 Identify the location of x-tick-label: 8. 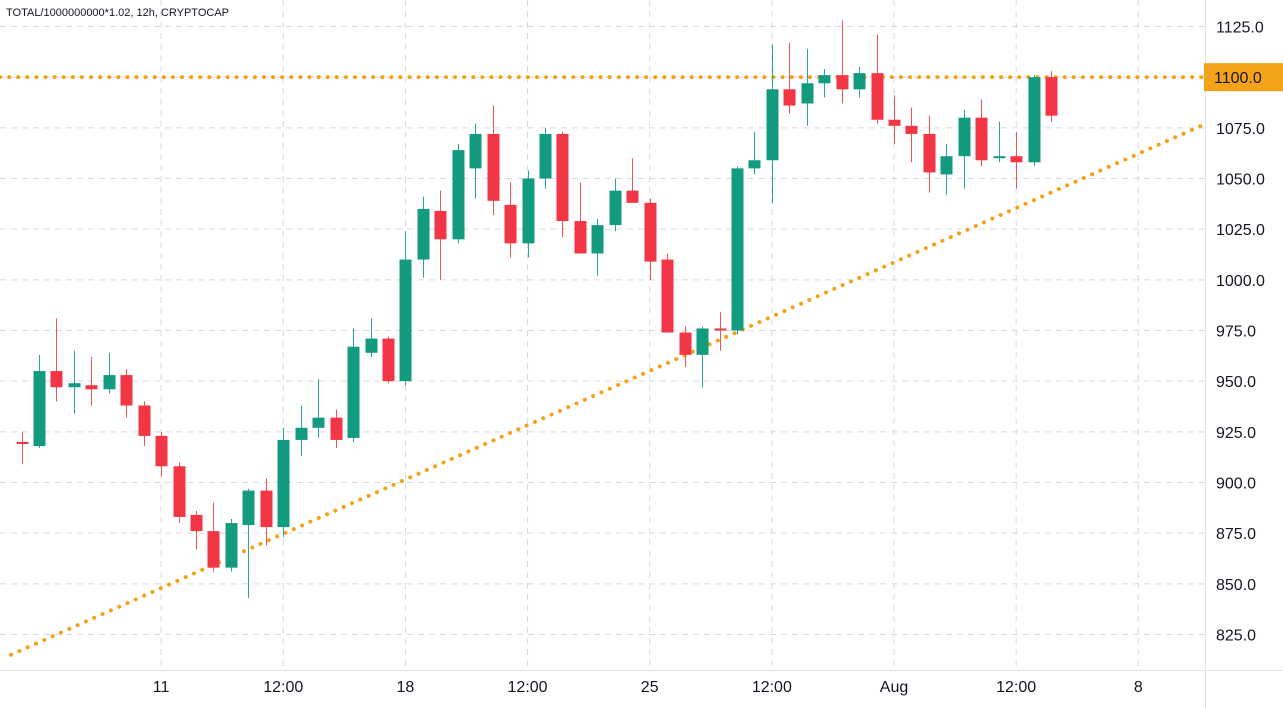
(1138, 687).